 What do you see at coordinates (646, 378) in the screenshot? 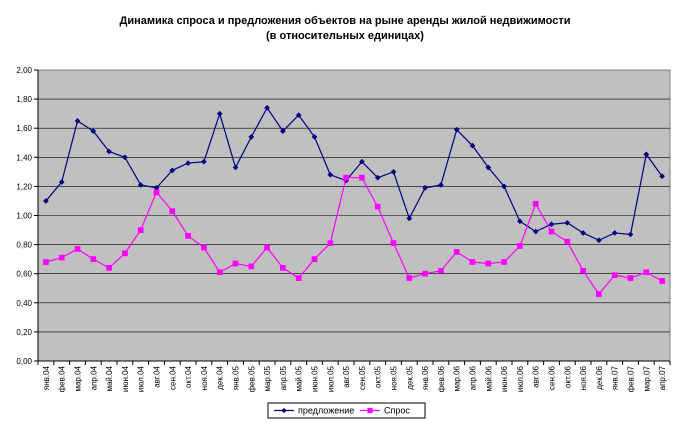
I see `x-tick-label: мар.07` at bounding box center [646, 378].